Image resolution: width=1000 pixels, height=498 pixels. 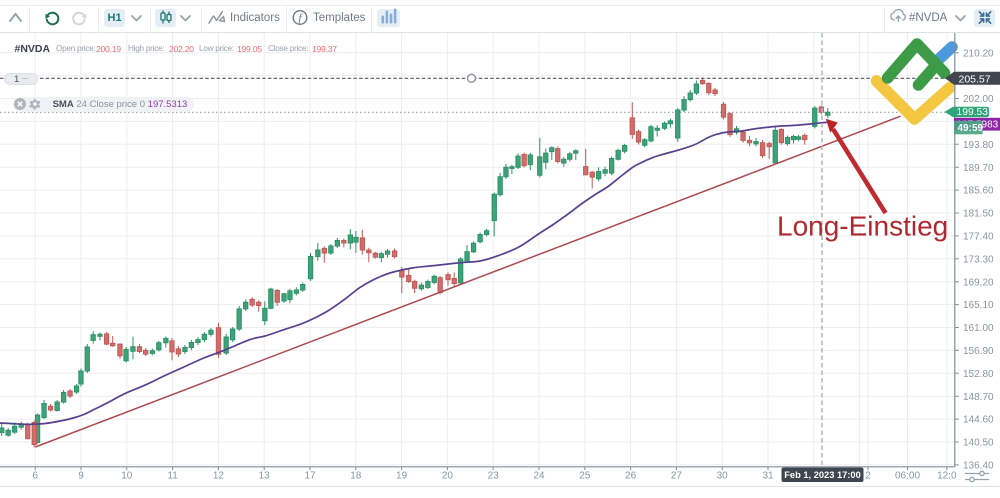 What do you see at coordinates (677, 475) in the screenshot?
I see `svg-text: 27` at bounding box center [677, 475].